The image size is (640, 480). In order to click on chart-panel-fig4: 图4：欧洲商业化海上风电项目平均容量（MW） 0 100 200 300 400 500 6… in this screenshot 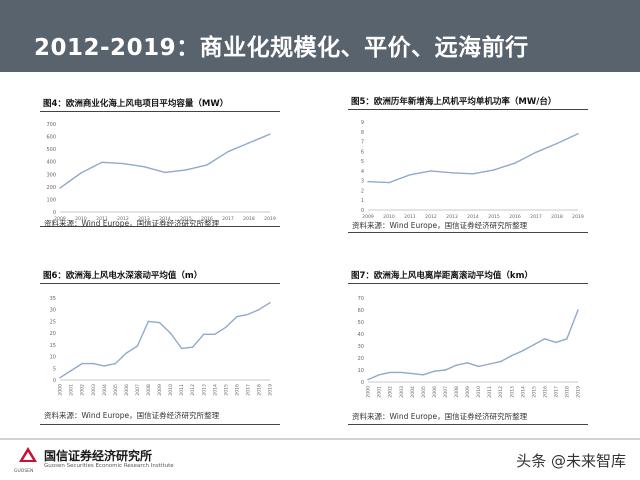, I will do `click(160, 166)`.